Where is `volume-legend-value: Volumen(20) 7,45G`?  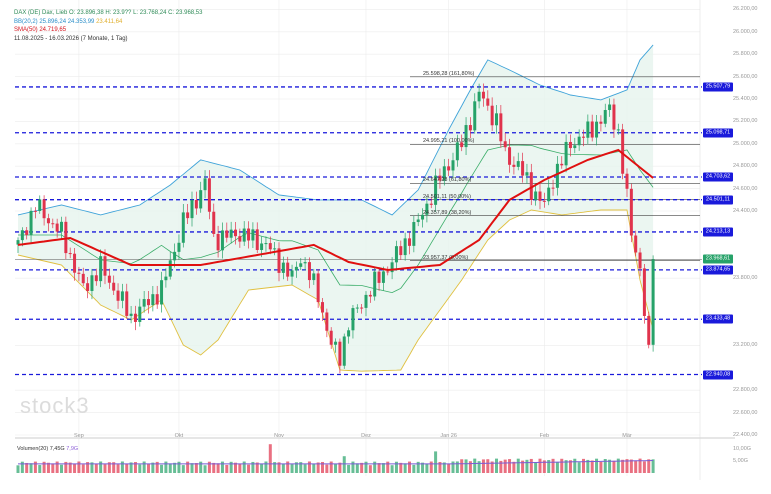
volume-legend-value: Volumen(20) 7,45G is located at coordinates (41, 449).